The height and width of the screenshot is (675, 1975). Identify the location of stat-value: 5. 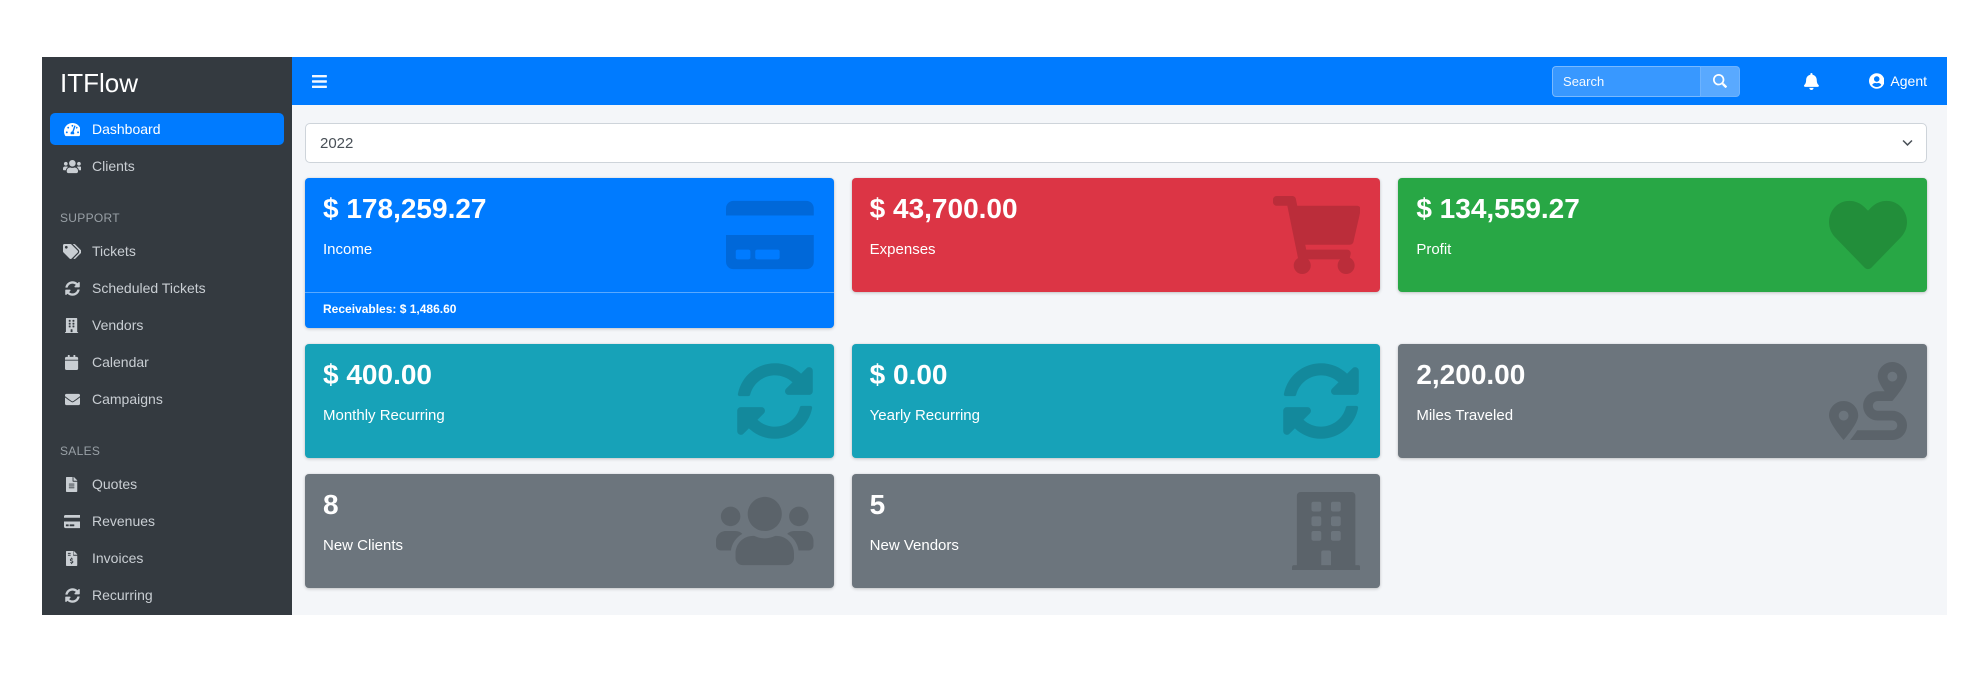
(877, 504).